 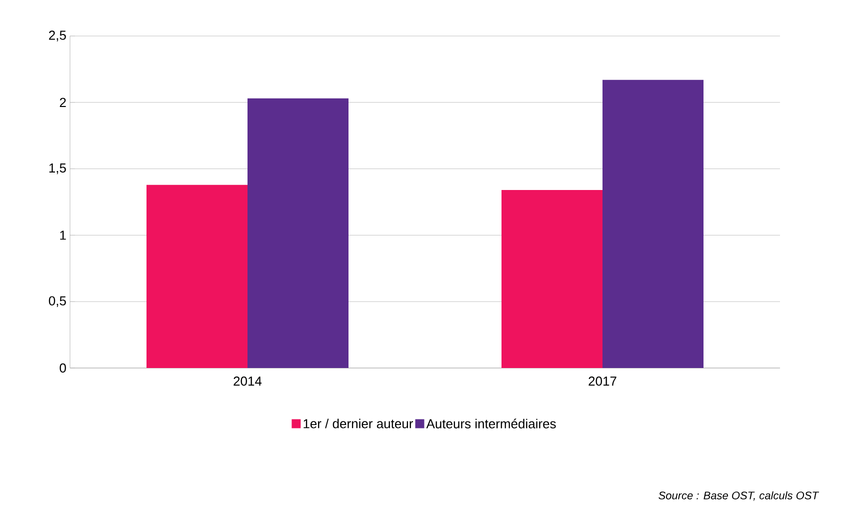 I want to click on y-tick-label: 2,5, so click(x=57, y=36).